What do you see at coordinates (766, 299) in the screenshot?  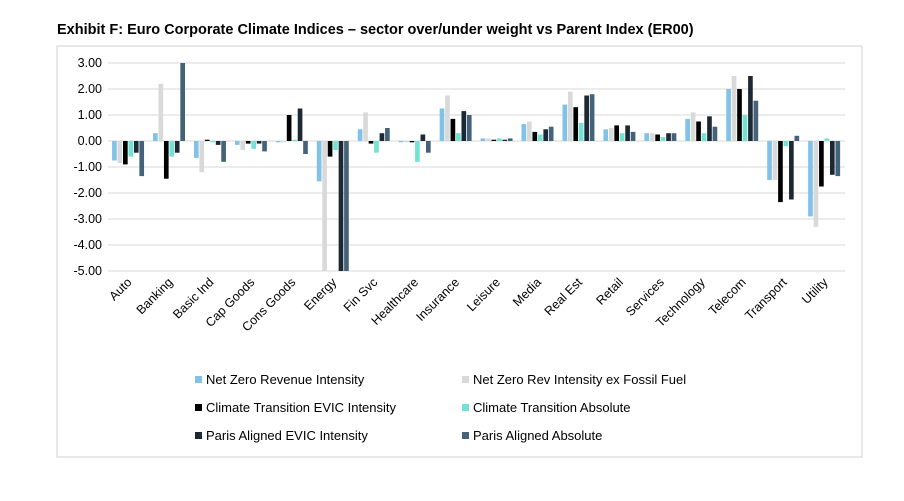 I see `x-tick-label: Transport` at bounding box center [766, 299].